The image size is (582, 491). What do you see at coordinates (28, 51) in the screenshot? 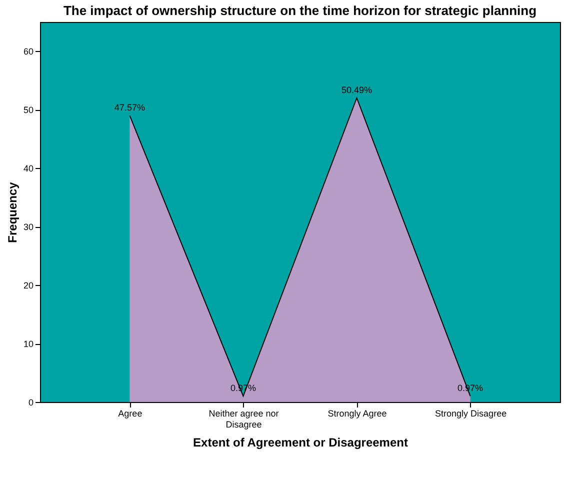
I see `y-tick-label: 60` at bounding box center [28, 51].